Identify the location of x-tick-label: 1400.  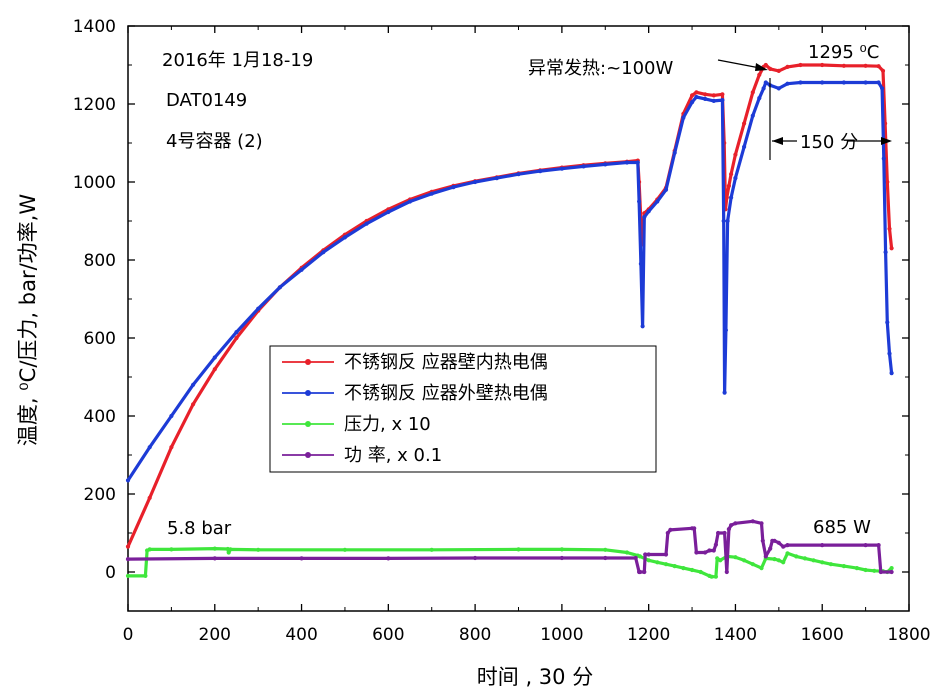
(735, 635).